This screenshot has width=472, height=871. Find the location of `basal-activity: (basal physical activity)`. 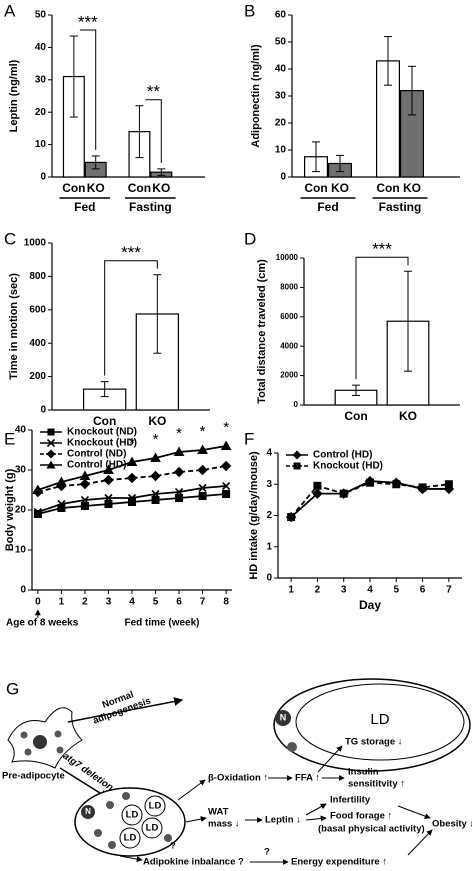

basal-activity: (basal physical activity) is located at coordinates (371, 829).